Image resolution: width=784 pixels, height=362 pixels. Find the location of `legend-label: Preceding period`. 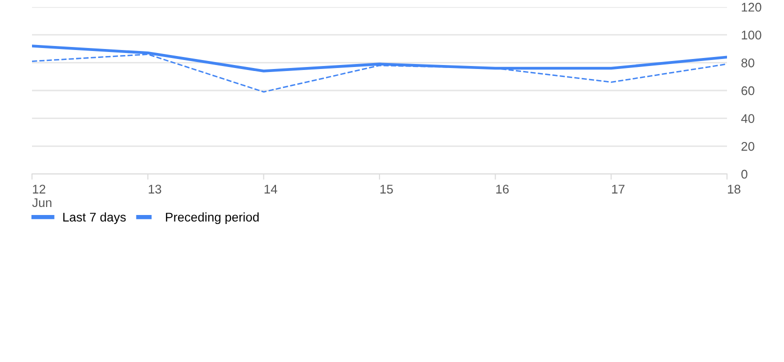

legend-label: Preceding period is located at coordinates (212, 218).